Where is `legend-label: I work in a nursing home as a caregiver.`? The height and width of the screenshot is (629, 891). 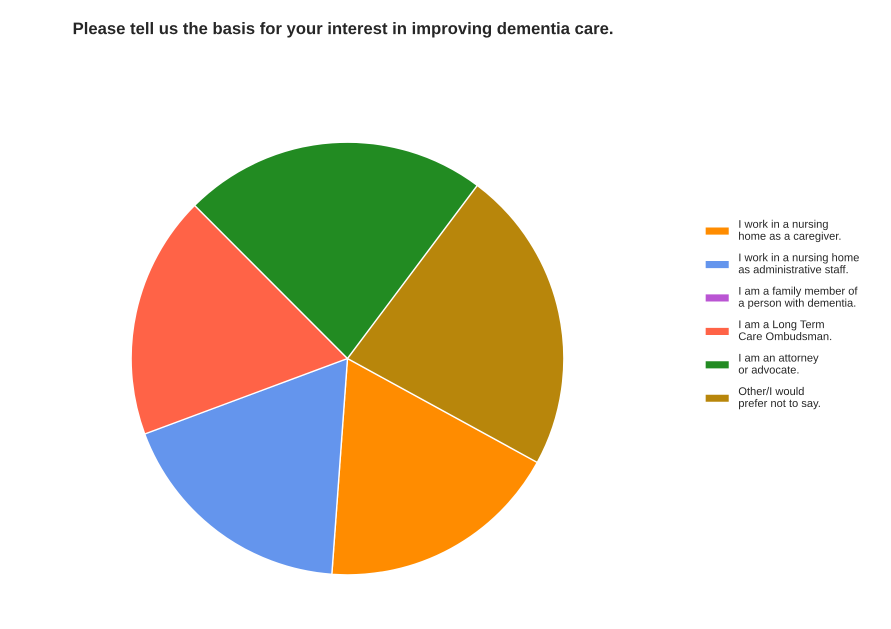 legend-label: I work in a nursing home as a caregiver. is located at coordinates (789, 231).